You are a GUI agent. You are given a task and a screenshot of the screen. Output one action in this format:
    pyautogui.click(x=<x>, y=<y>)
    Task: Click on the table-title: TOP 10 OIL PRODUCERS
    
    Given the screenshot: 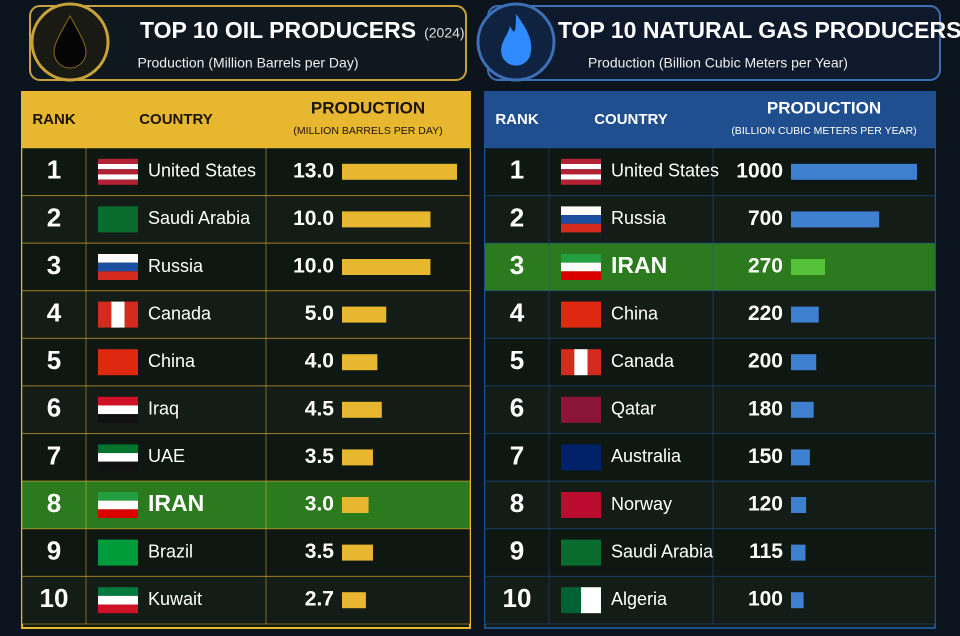 What is the action you would take?
    pyautogui.click(x=278, y=30)
    